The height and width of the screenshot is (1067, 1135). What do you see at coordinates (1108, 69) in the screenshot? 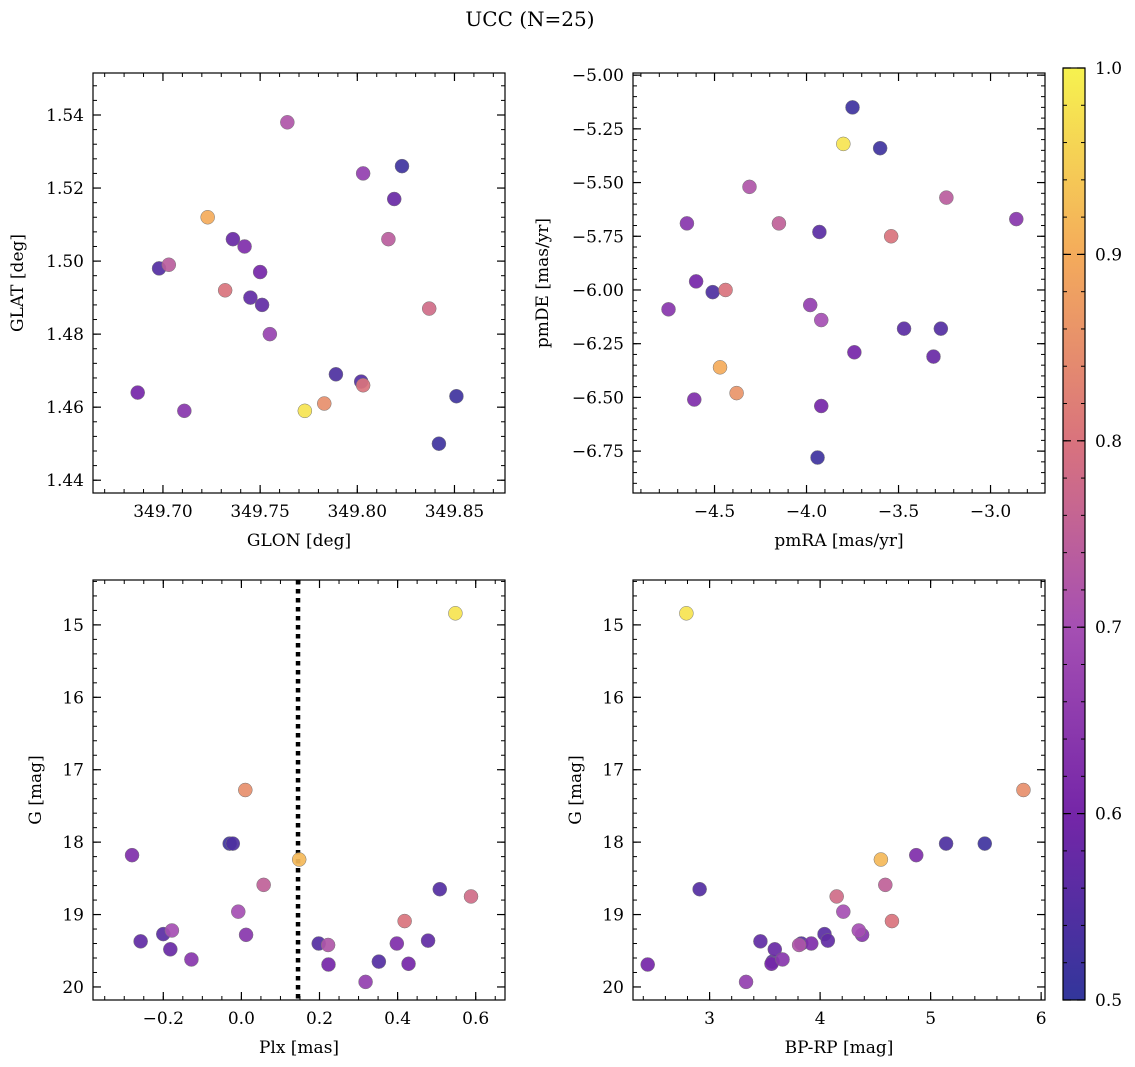
I see `colorbar-tick-label: 1.0` at bounding box center [1108, 69].